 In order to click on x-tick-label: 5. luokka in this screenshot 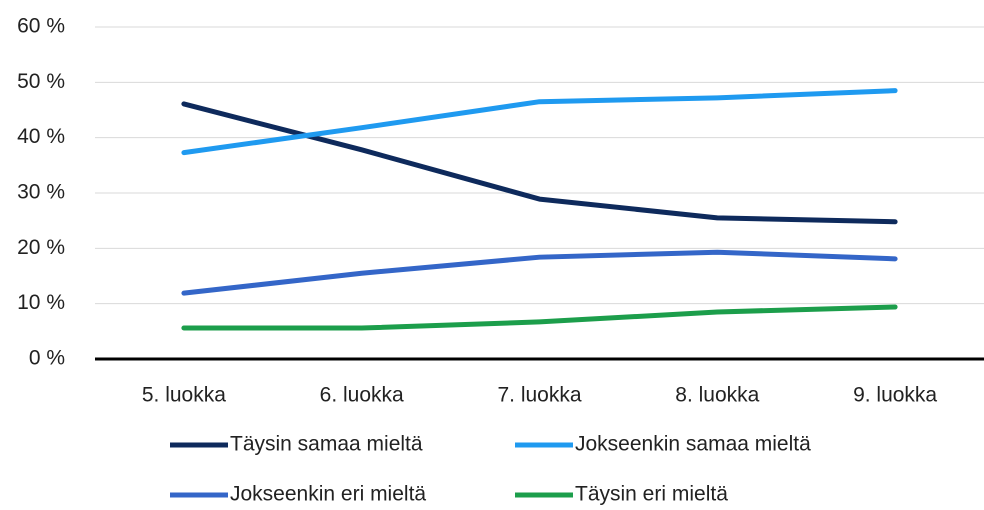, I will do `click(184, 395)`.